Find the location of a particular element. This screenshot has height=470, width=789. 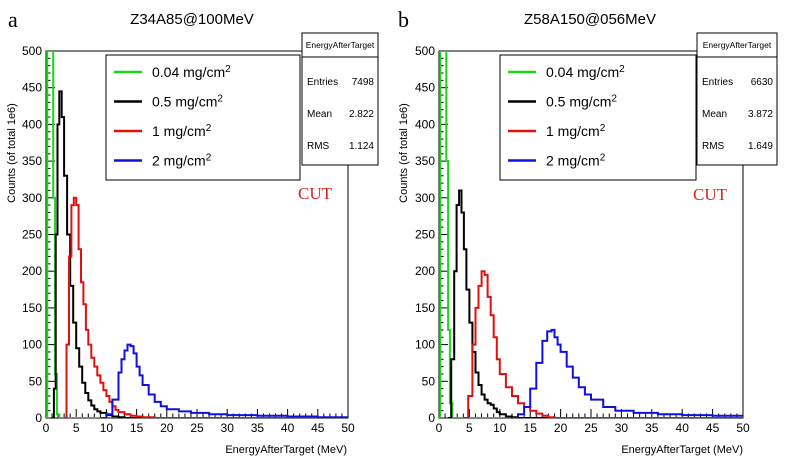

plot-title: Z34A85@100MeV is located at coordinates (192, 19).